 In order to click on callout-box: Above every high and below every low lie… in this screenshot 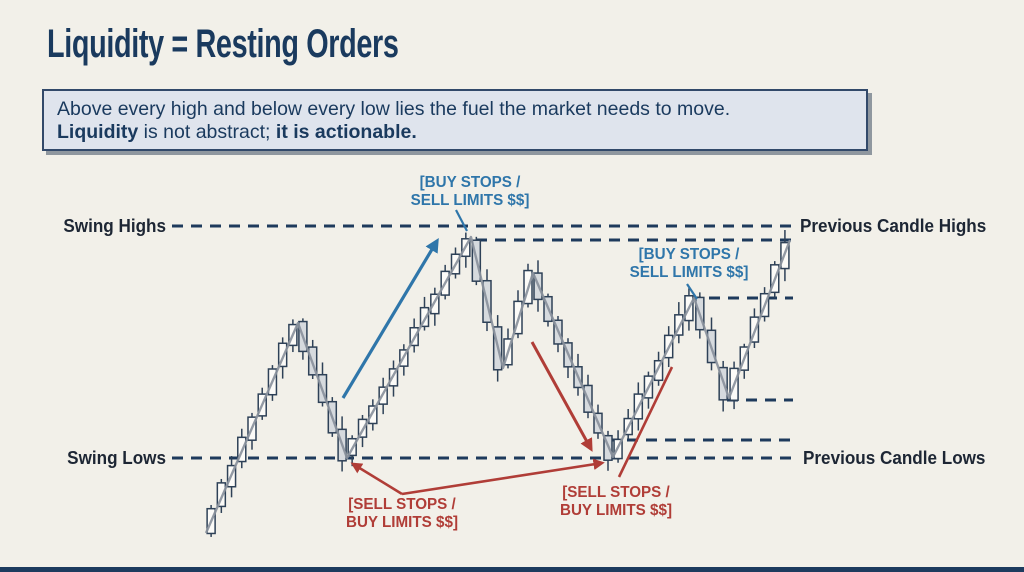, I will do `click(455, 120)`.